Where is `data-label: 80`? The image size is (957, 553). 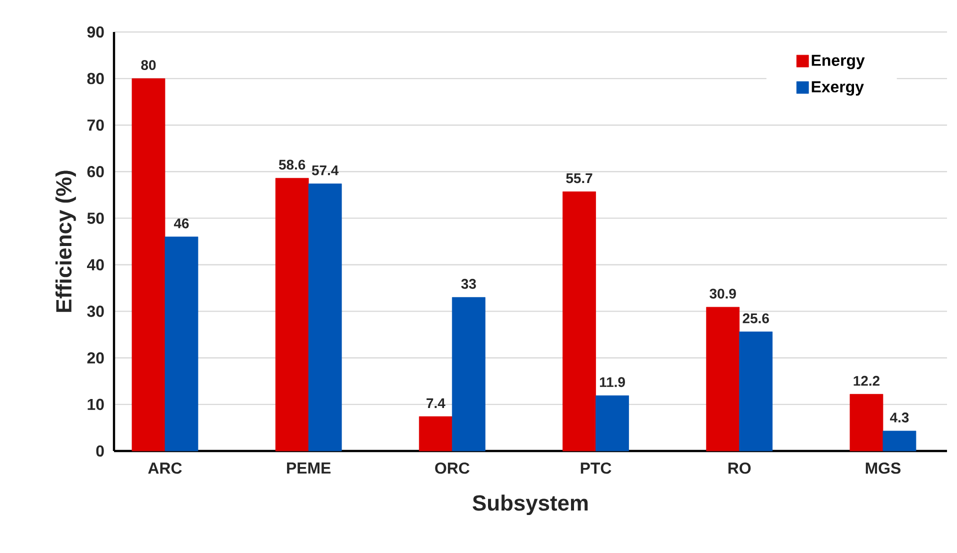
data-label: 80 is located at coordinates (148, 65).